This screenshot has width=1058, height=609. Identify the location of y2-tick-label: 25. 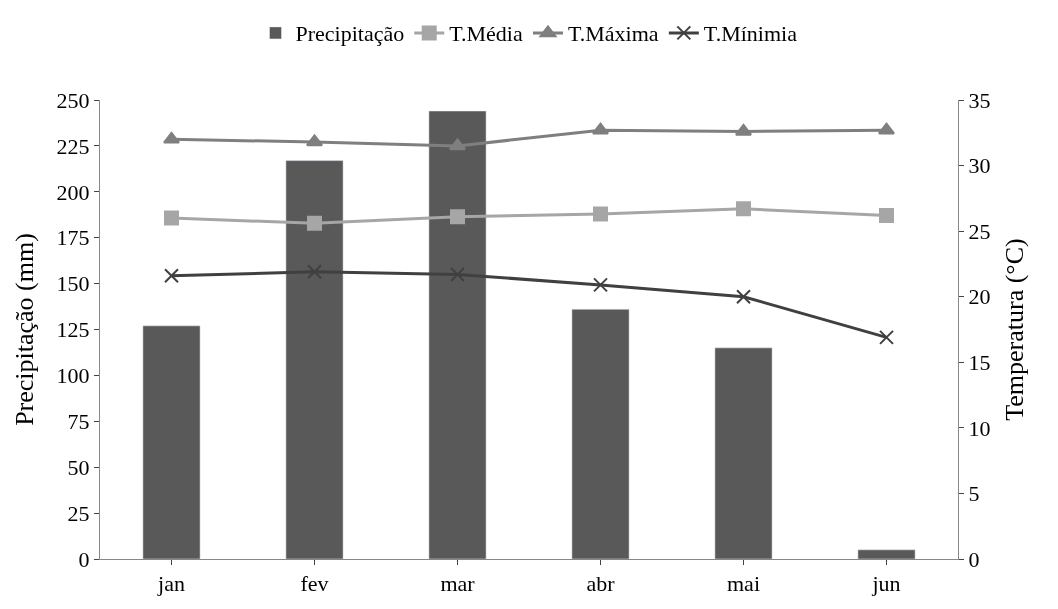
(979, 231).